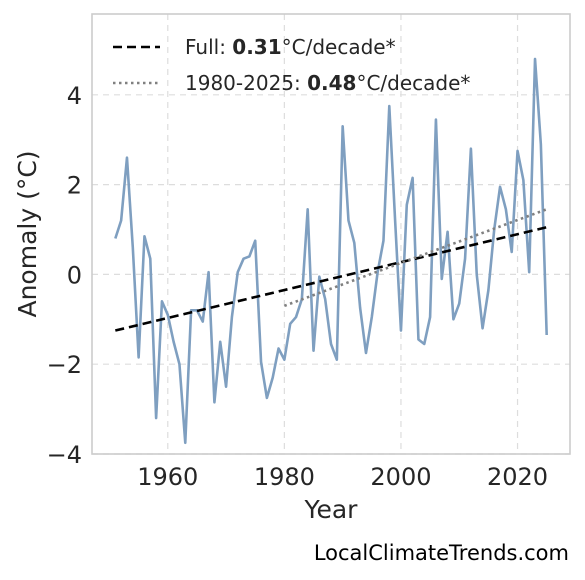 The width and height of the screenshot is (585, 580). What do you see at coordinates (74, 96) in the screenshot?
I see `y-tick-label: 4` at bounding box center [74, 96].